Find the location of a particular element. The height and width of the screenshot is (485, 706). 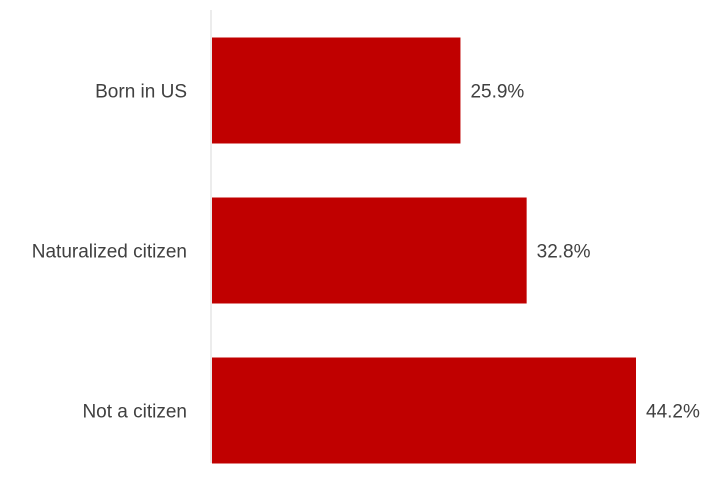

category-label: Not a citizen is located at coordinates (134, 412).